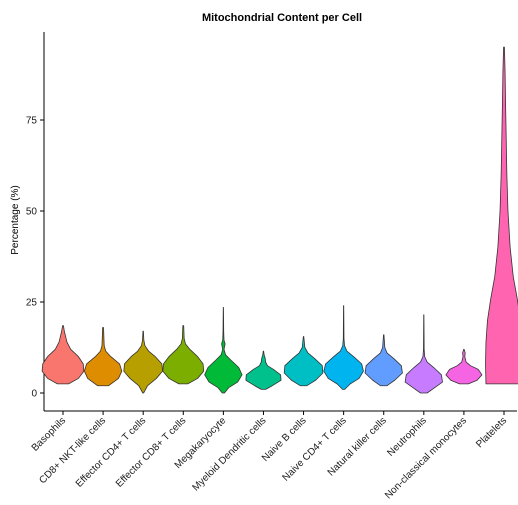 Image resolution: width=518 pixels, height=505 pixels. I want to click on x-tick-label-non-classical-monocytes: Non-classical monocytes, so click(426, 458).